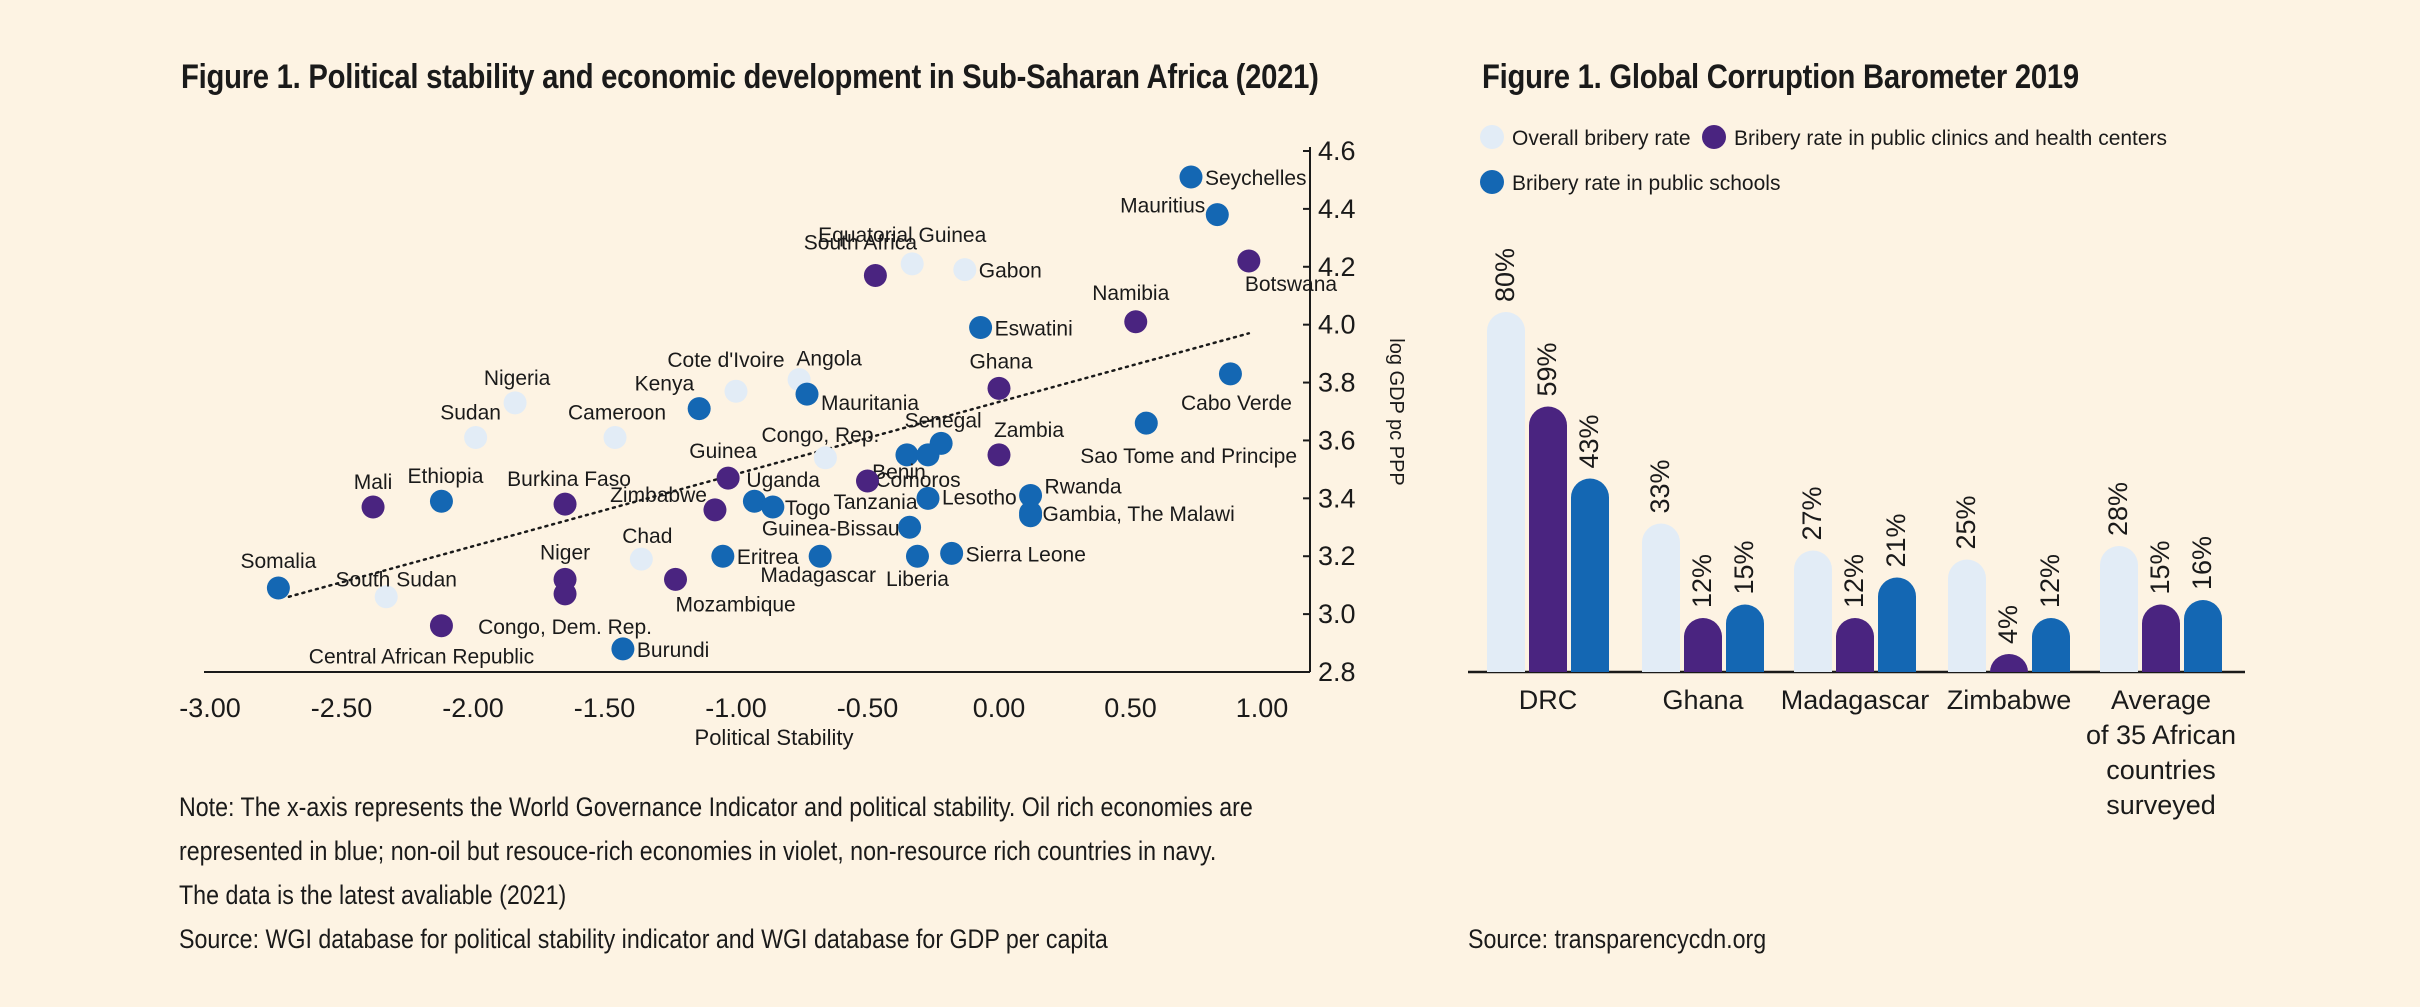 Image resolution: width=2420 pixels, height=1007 pixels. What do you see at coordinates (565, 627) in the screenshot?
I see `point-label-congo-dem-rep: Congo, Dem. Rep.` at bounding box center [565, 627].